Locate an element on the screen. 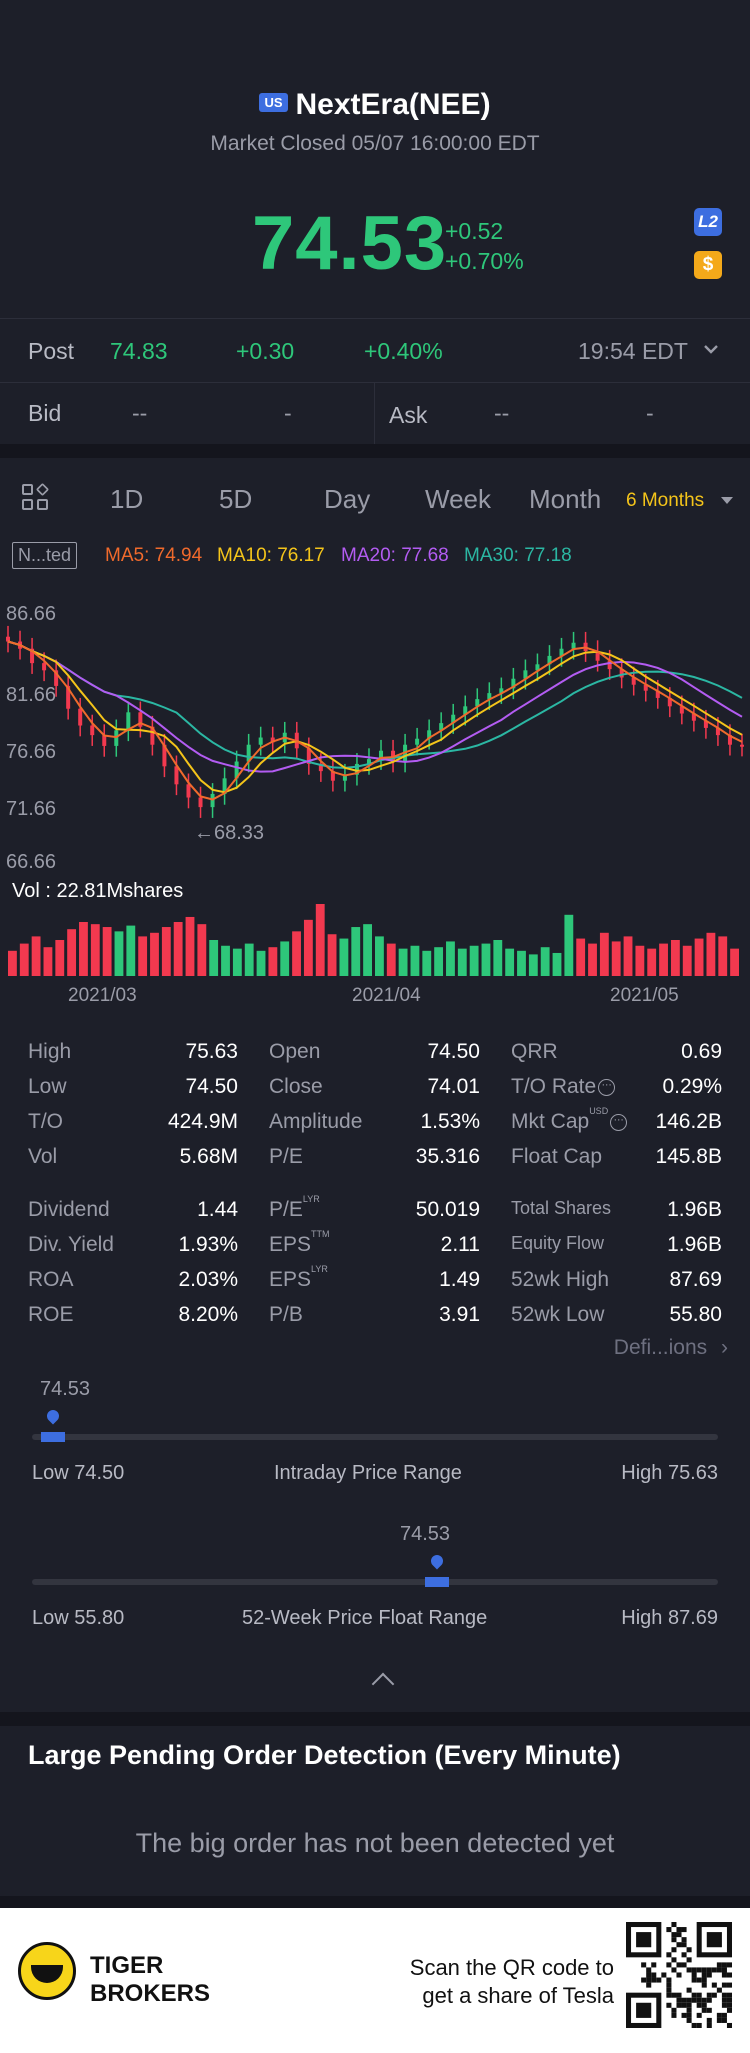 The width and height of the screenshot is (750, 2053). intraday-low: Low 74.50 is located at coordinates (78, 1473).